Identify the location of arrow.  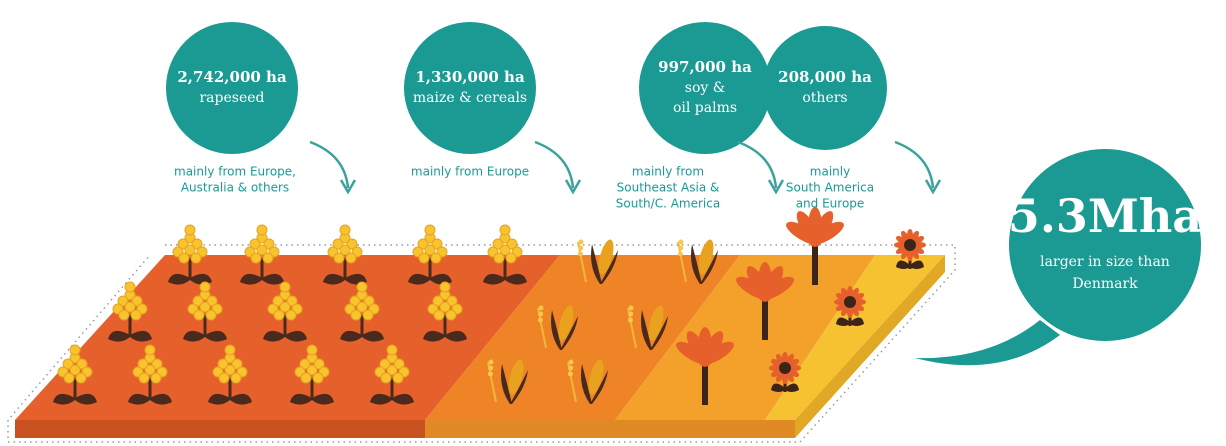
(757, 164).